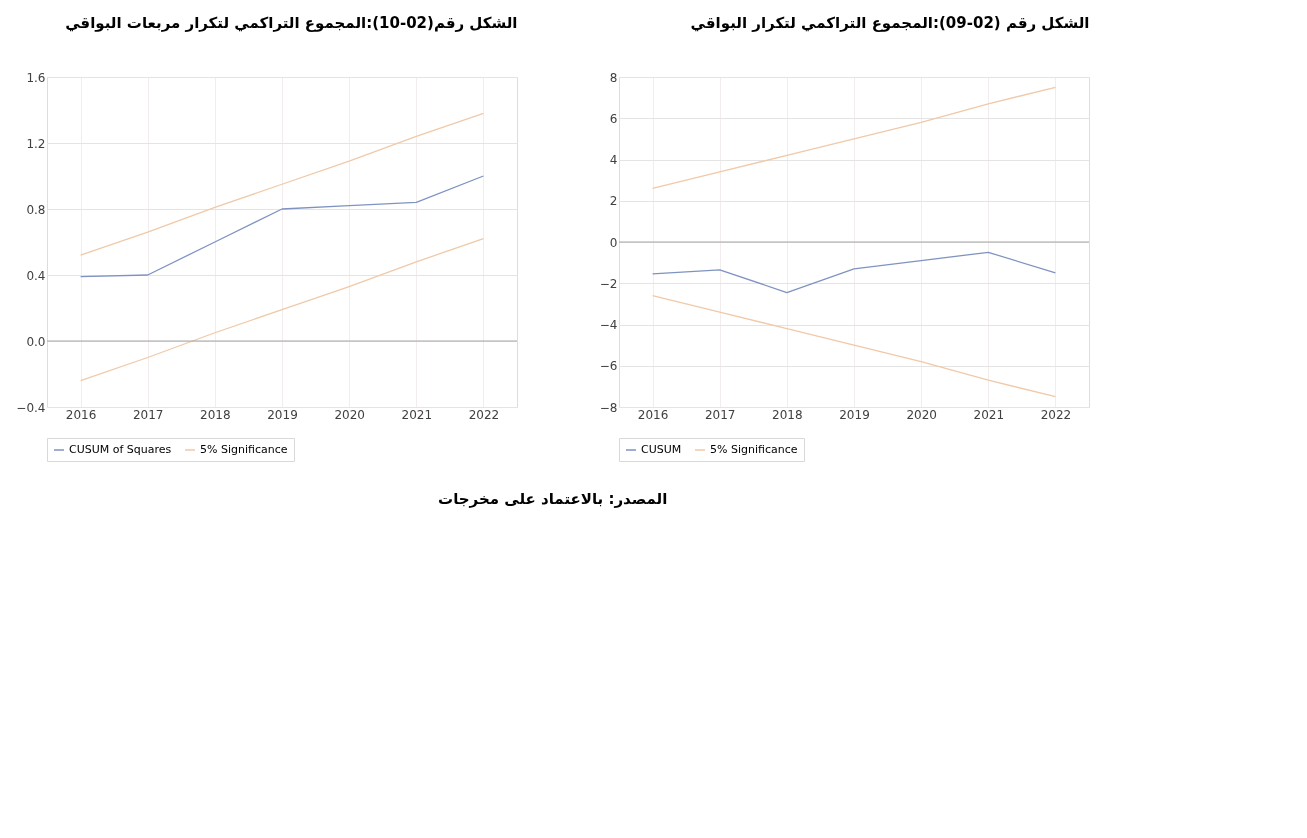 The height and width of the screenshot is (838, 1307). I want to click on y-tick-label: −0.4, so click(31, 407).